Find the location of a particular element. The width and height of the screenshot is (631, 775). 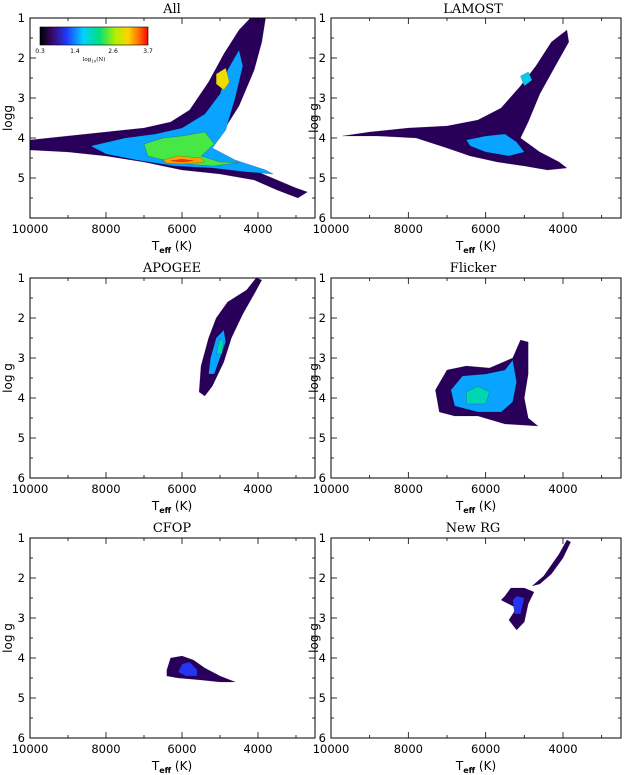

colorbar: 0.3 1.4 2.6 3.7 log10(N) is located at coordinates (94, 45).